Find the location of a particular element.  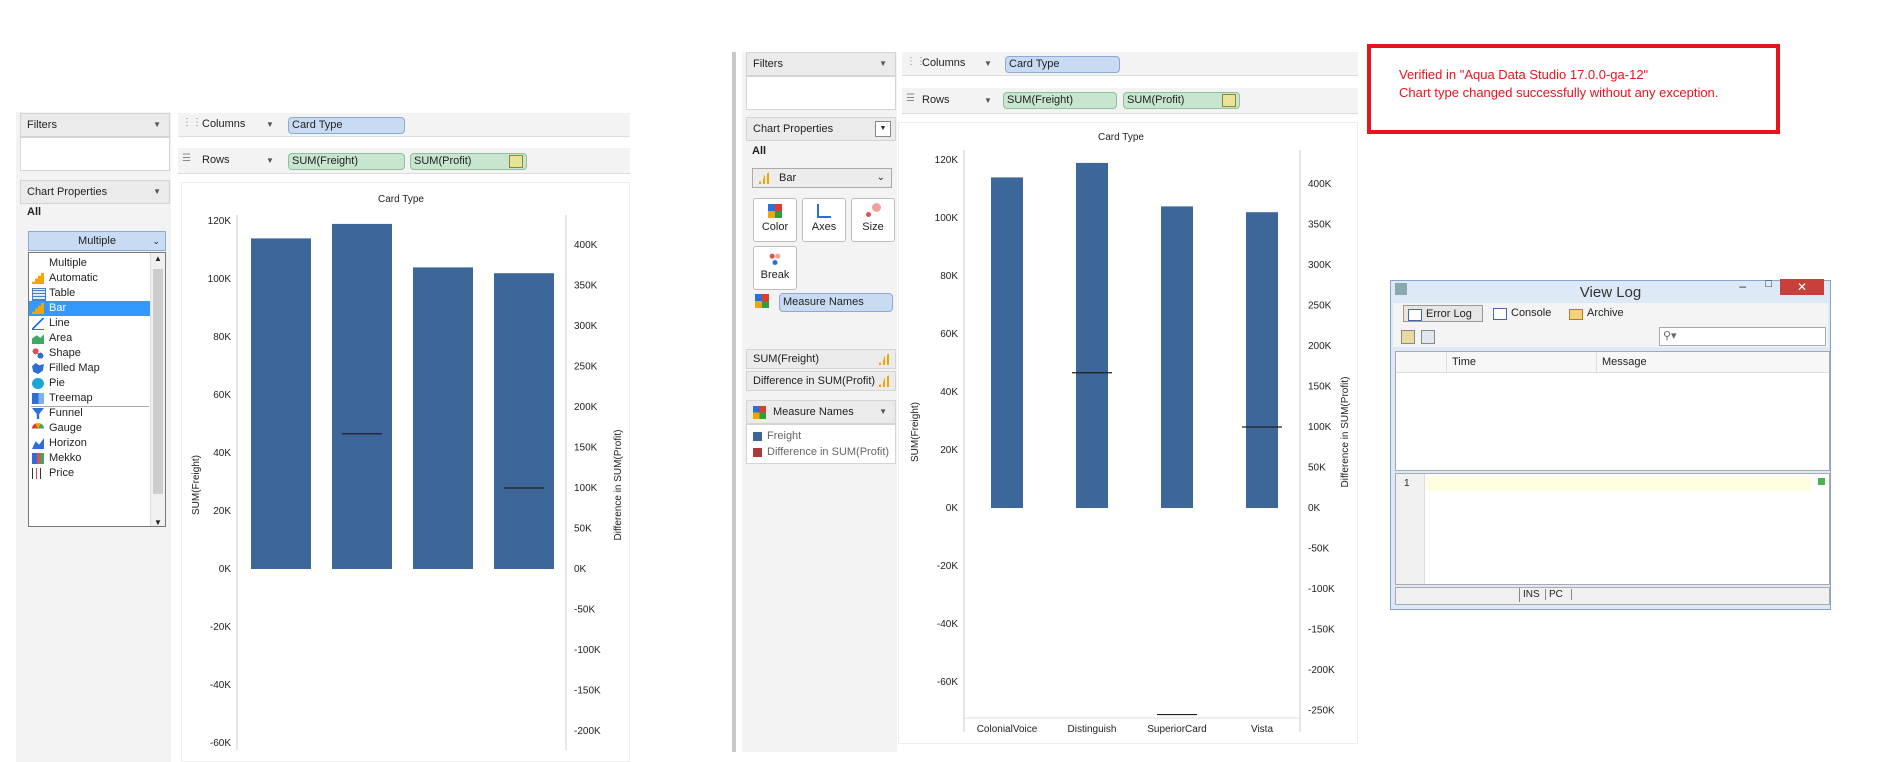

section-difference-profit: Difference in SUM(Profit) is located at coordinates (821, 381).